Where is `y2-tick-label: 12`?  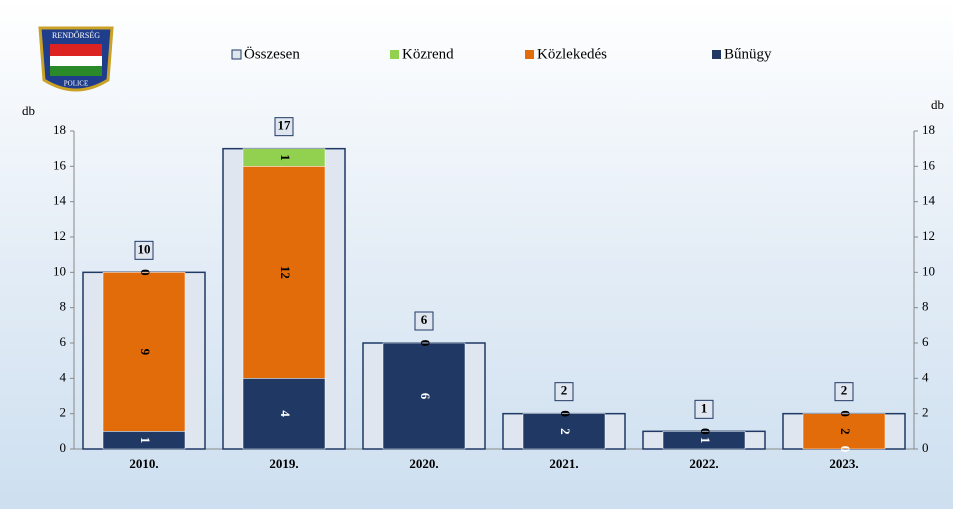 y2-tick-label: 12 is located at coordinates (928, 235).